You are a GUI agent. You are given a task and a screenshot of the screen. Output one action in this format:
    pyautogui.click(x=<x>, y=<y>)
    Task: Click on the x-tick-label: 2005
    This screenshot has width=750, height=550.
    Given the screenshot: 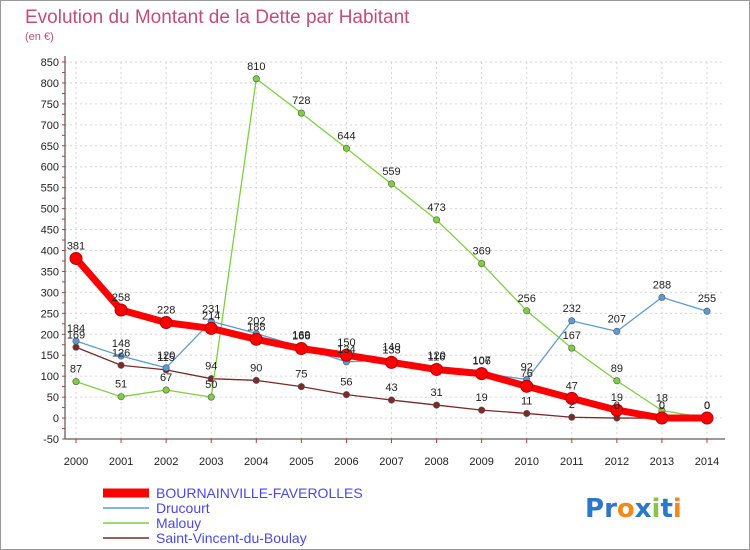 What is the action you would take?
    pyautogui.click(x=301, y=462)
    